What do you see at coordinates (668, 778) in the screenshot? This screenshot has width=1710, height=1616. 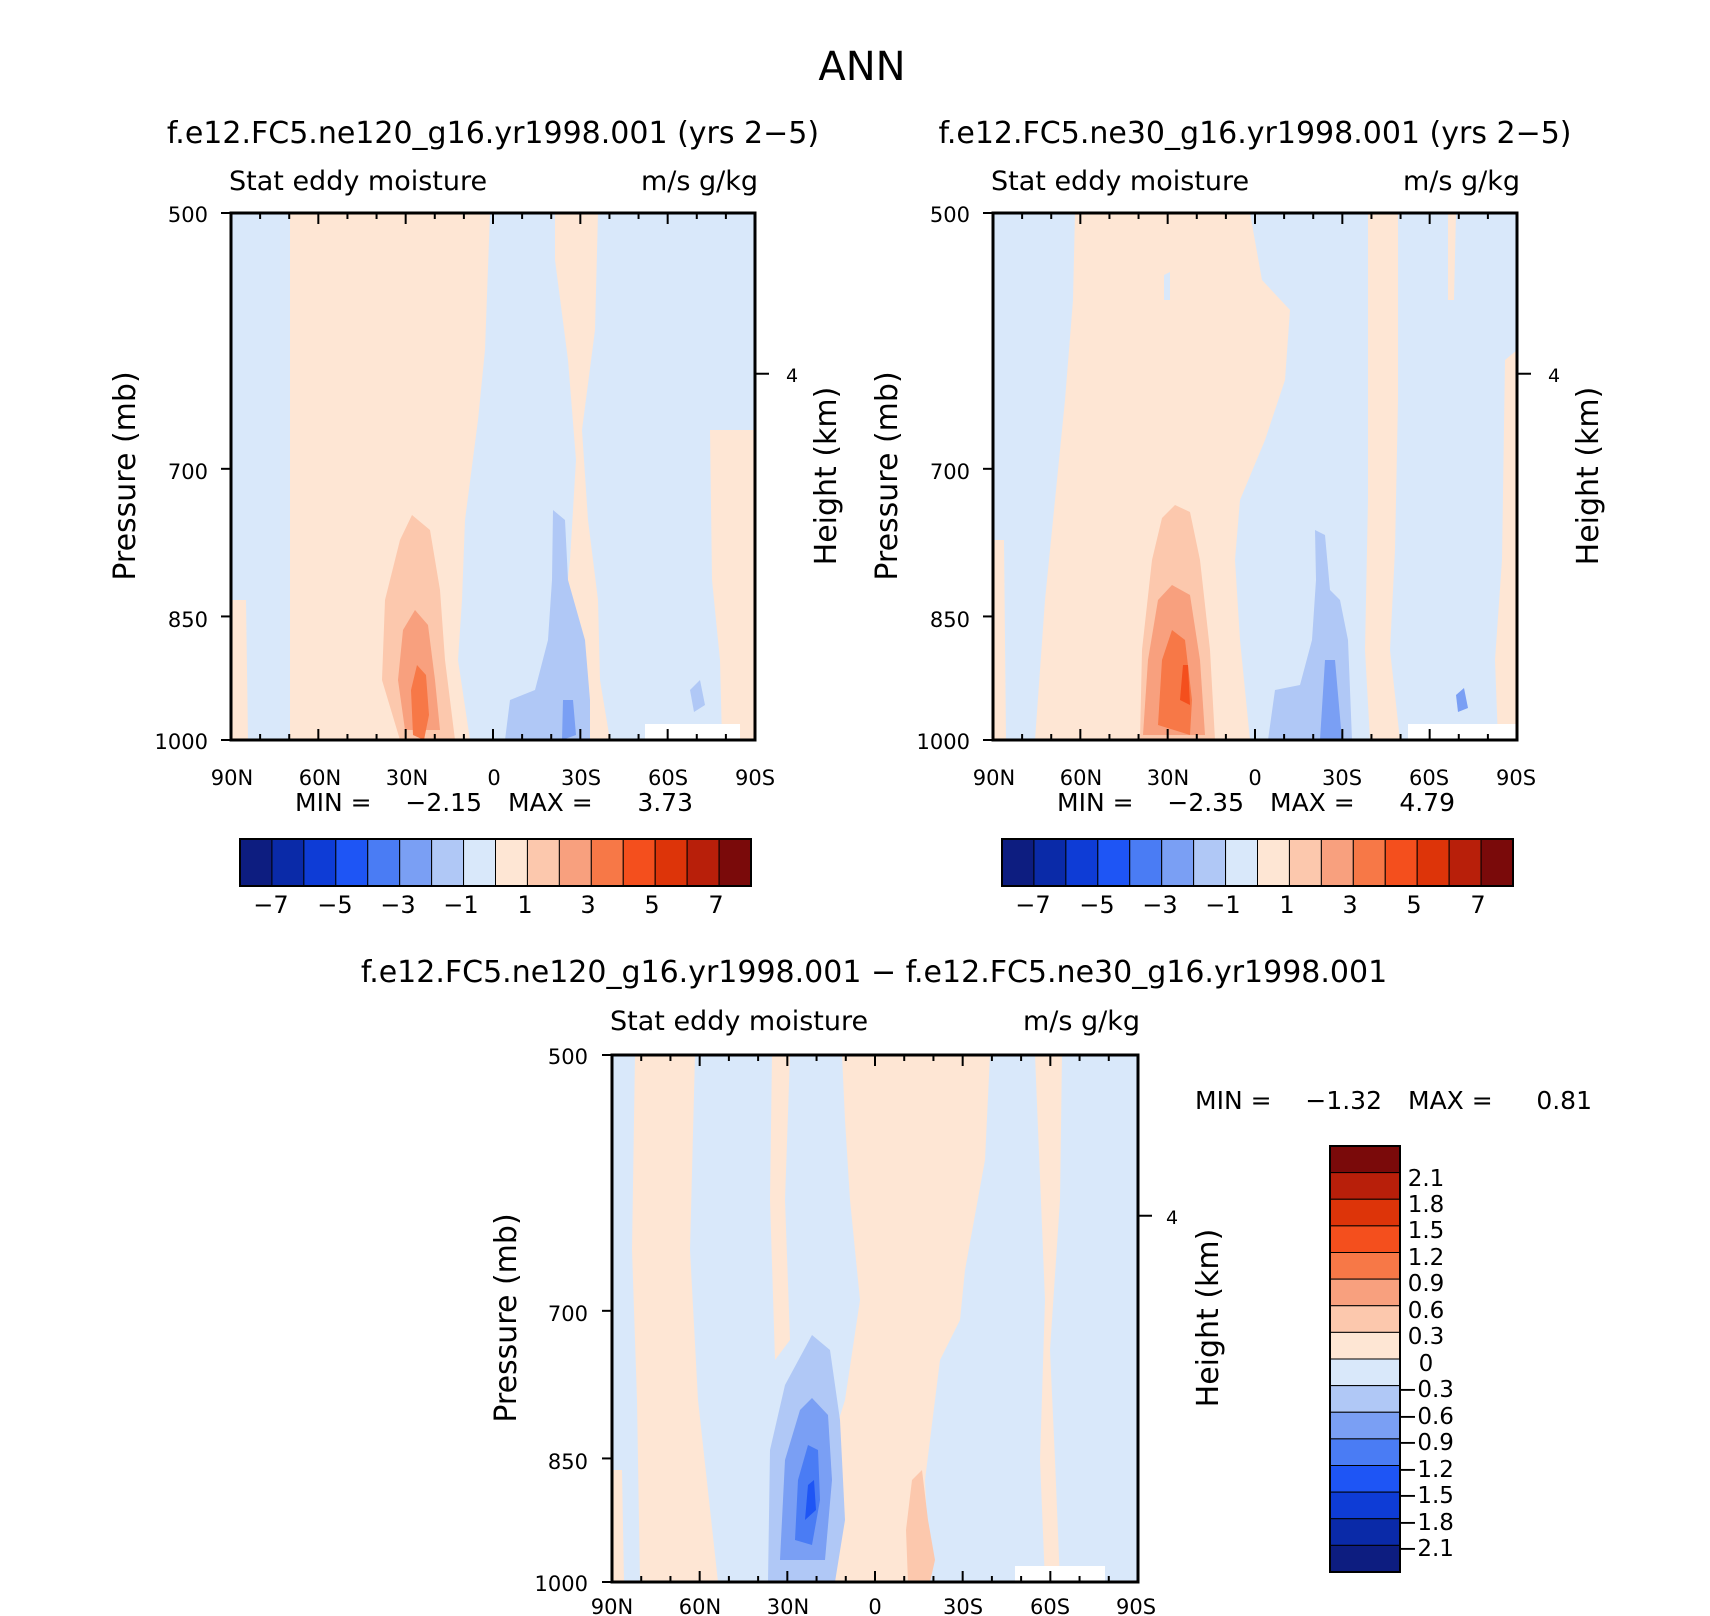 I see `x-tick-label: 60S` at bounding box center [668, 778].